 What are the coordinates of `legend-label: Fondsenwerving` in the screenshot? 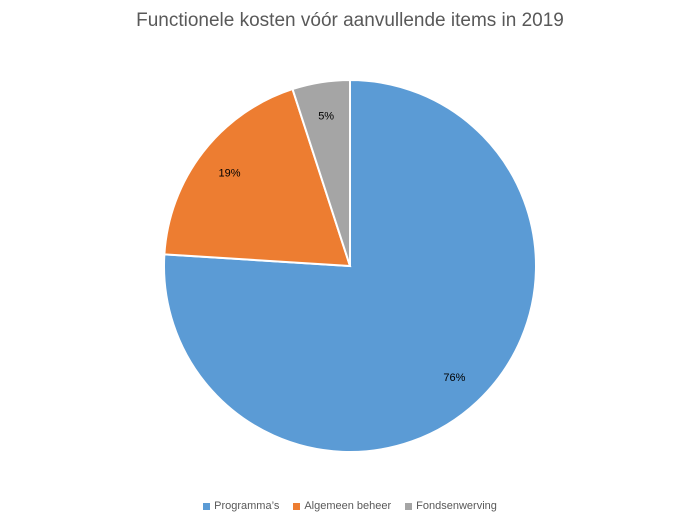 It's located at (456, 506).